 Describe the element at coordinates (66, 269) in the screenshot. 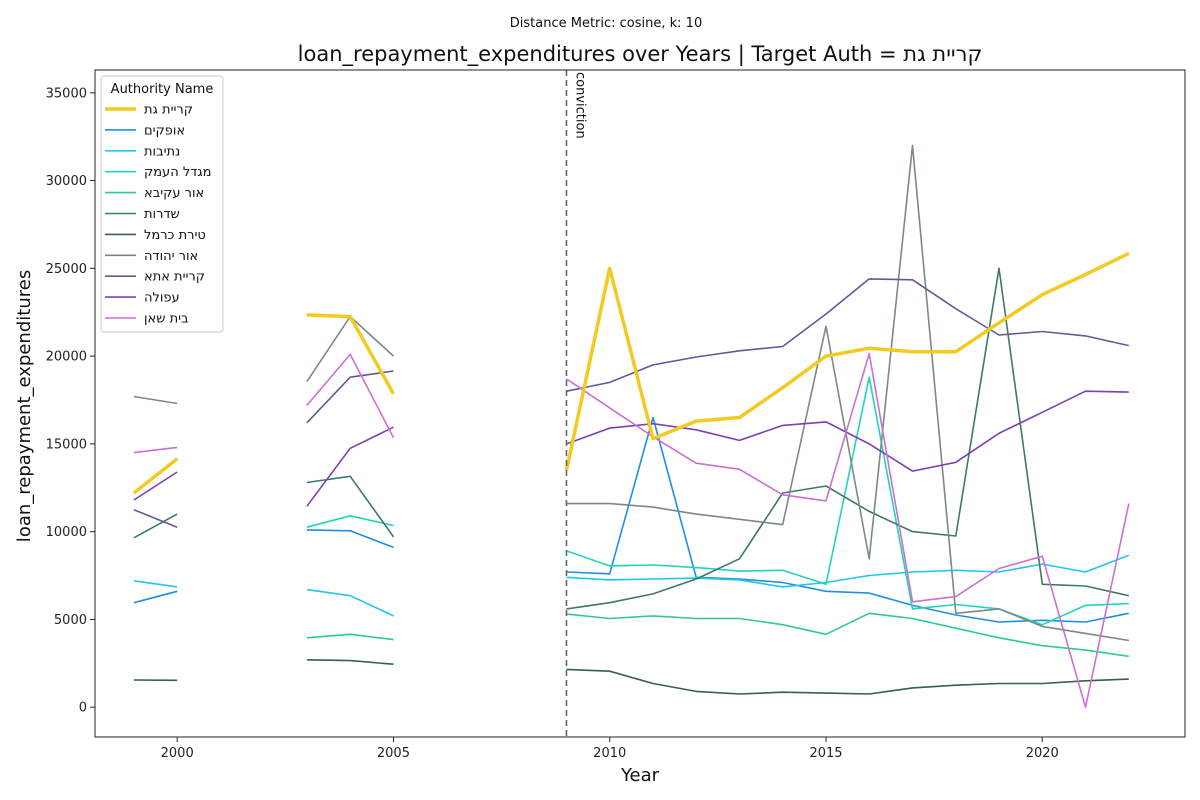

I see `y-tick-label: 25000` at that location.